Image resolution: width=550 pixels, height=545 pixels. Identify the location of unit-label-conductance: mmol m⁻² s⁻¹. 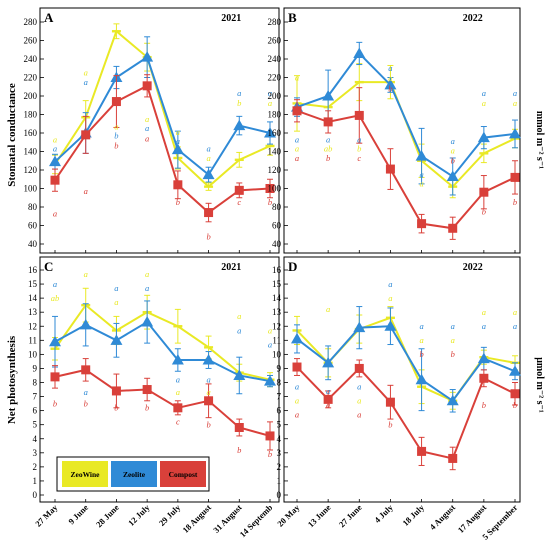
(539, 140).